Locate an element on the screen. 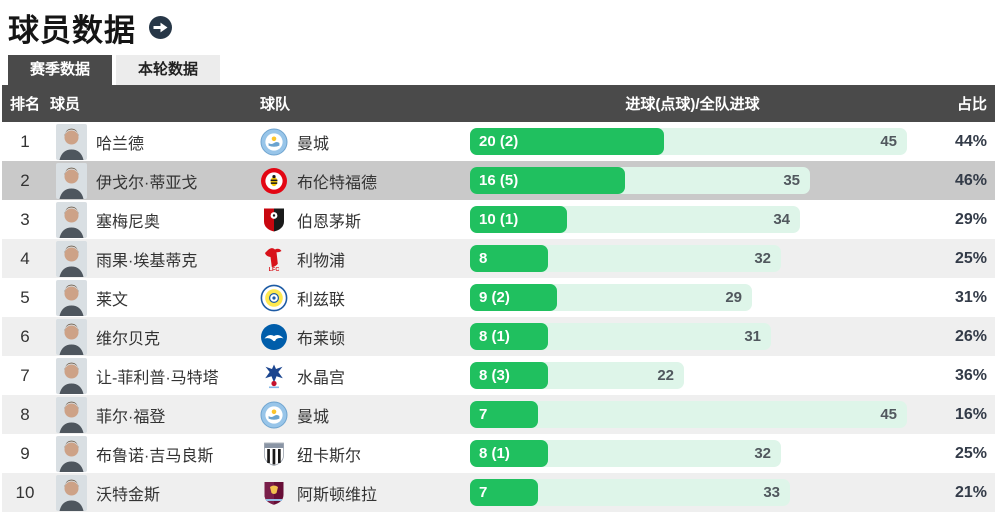 The width and height of the screenshot is (997, 529). circle-arrow-right-icon is located at coordinates (160, 27).